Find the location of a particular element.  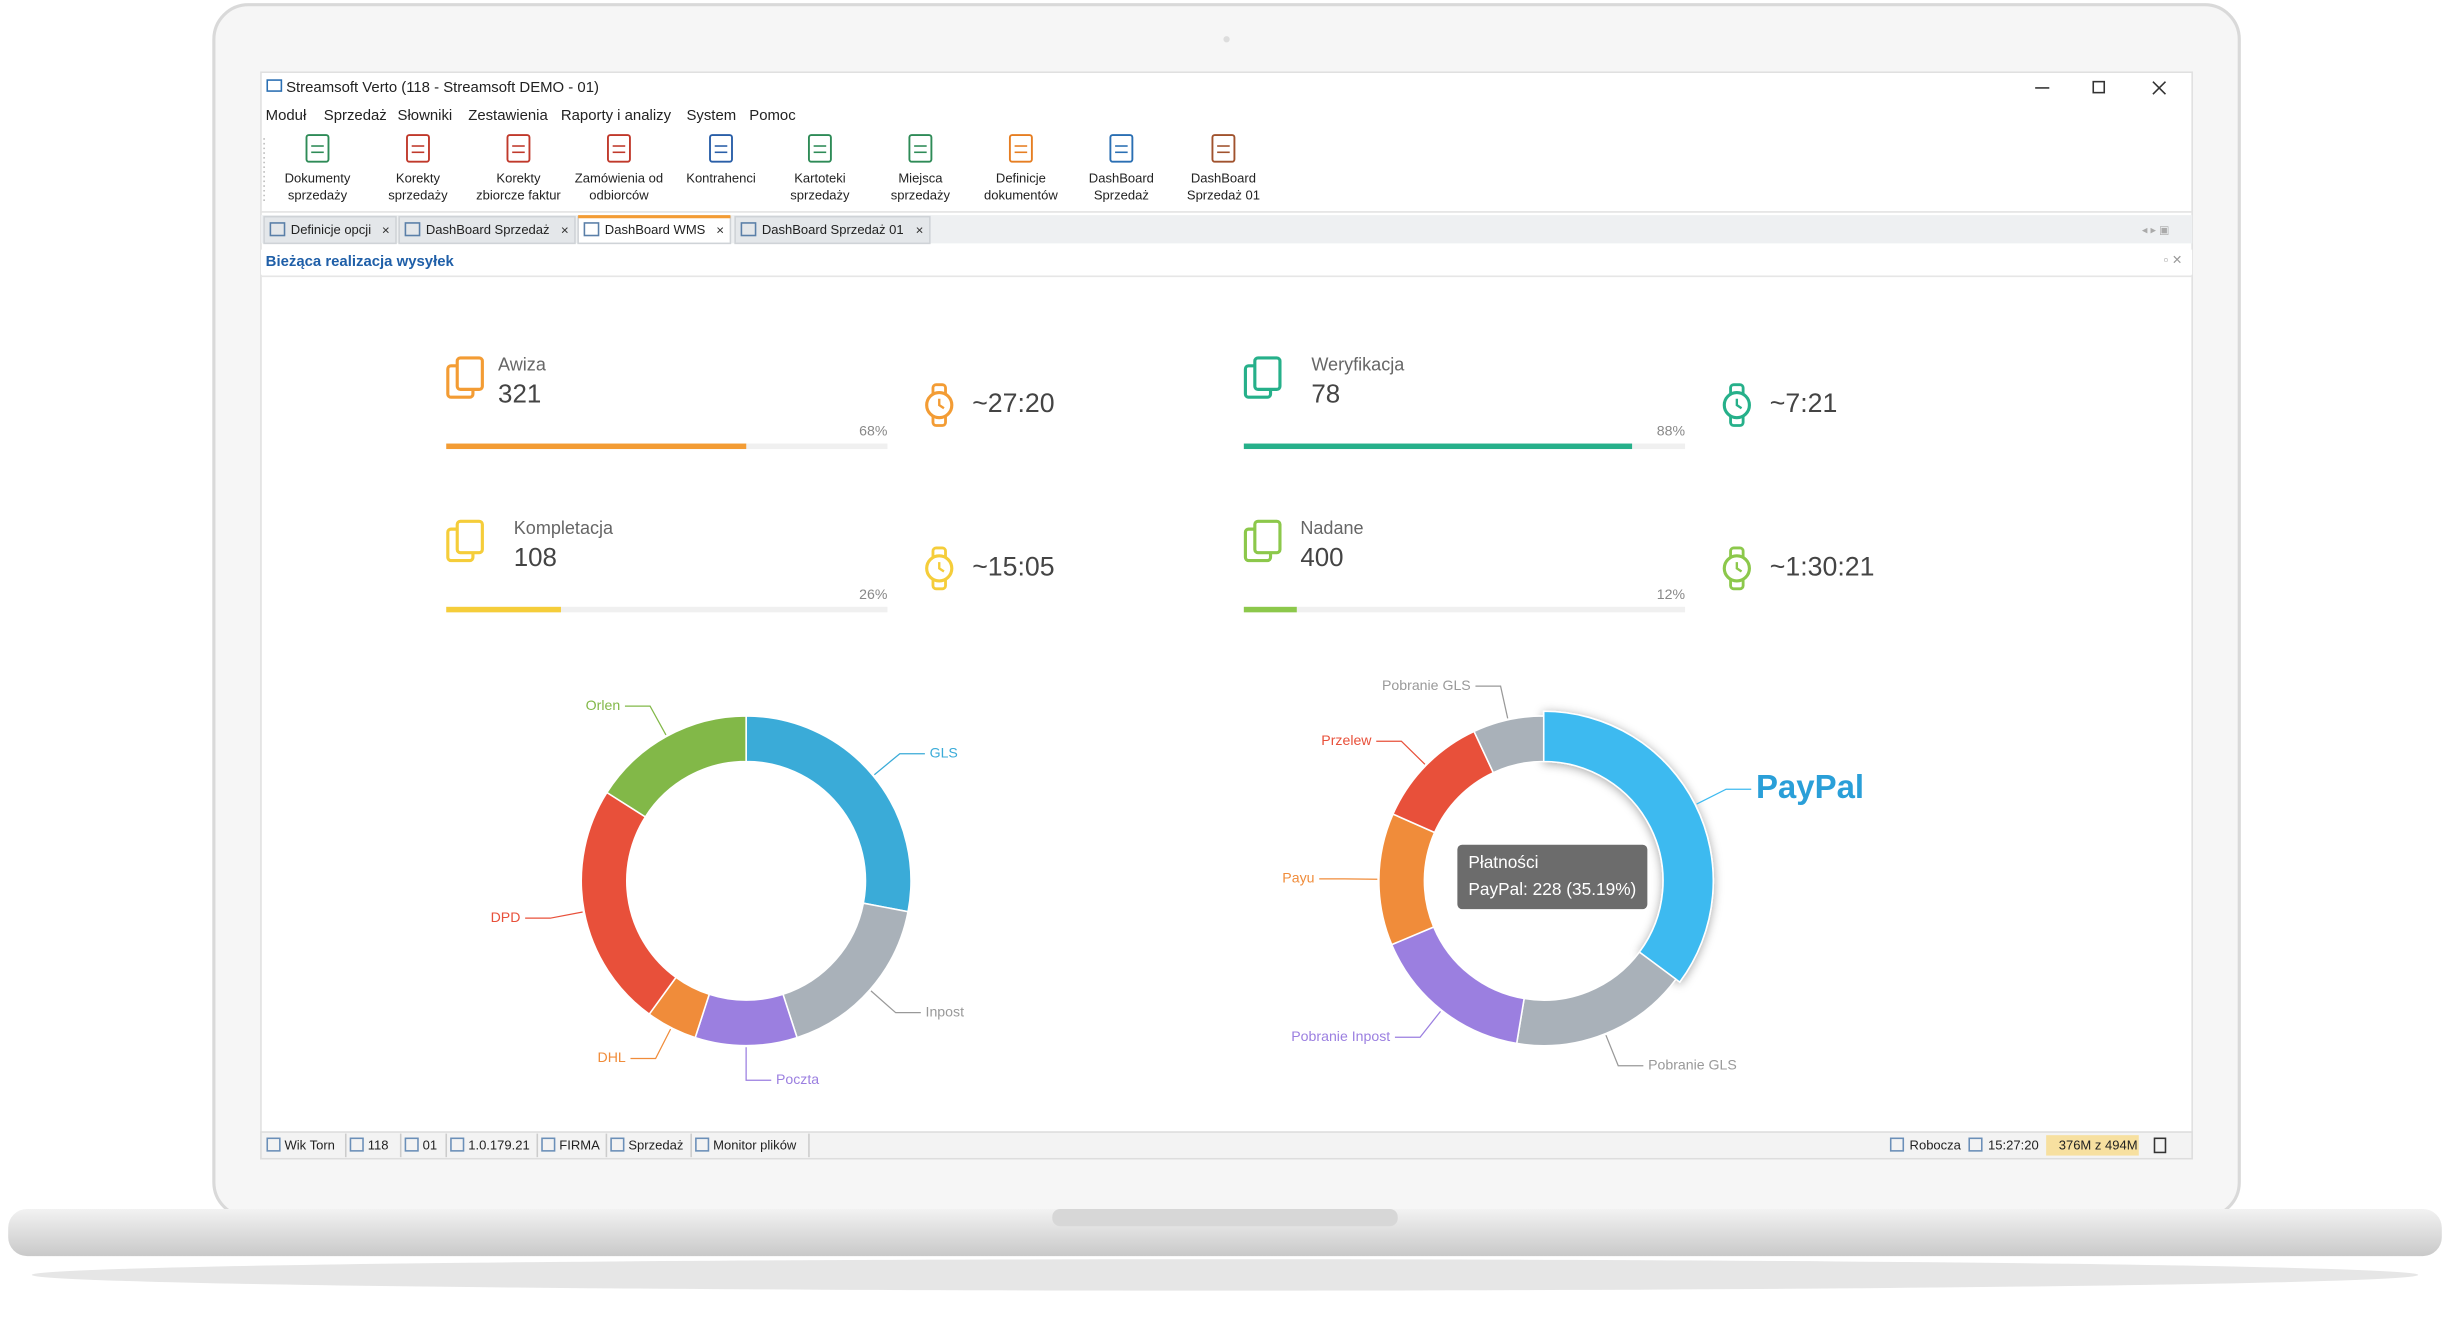

panel-pin: ▫ ✕ is located at coordinates (2173, 260).